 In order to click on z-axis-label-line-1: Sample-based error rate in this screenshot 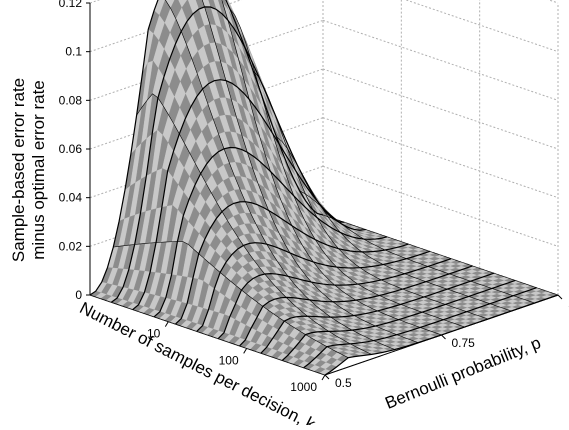, I will do `click(18, 170)`.